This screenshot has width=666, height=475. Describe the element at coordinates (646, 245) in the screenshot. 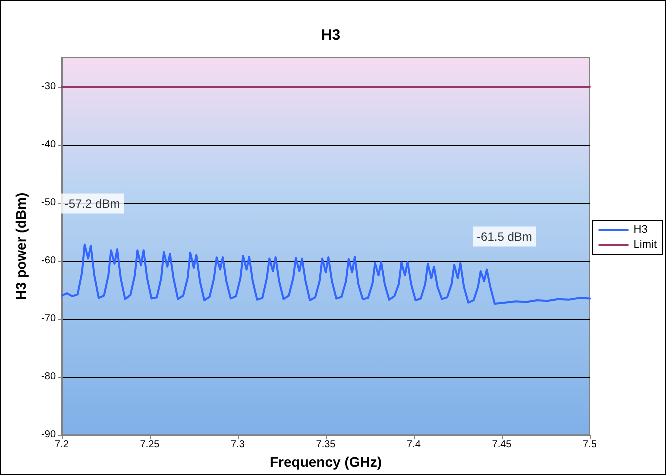

I see `legend-label: Limit` at that location.